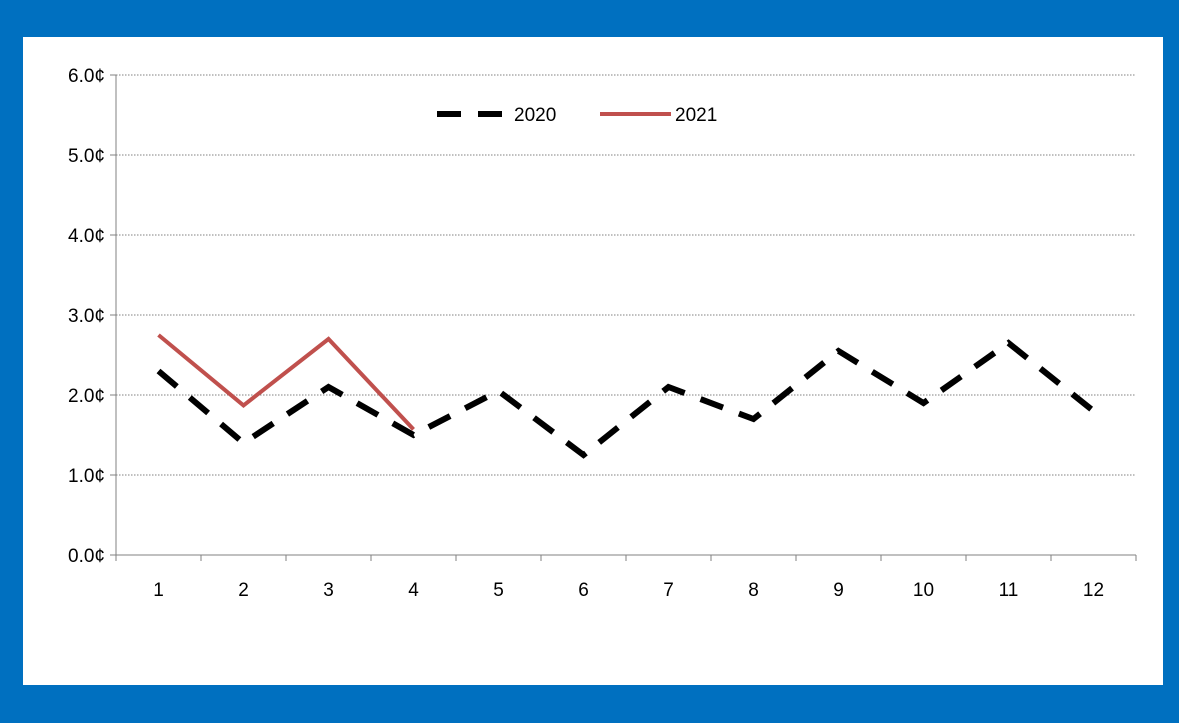 The image size is (1179, 723). Describe the element at coordinates (668, 590) in the screenshot. I see `x-tick-label: 7` at that location.